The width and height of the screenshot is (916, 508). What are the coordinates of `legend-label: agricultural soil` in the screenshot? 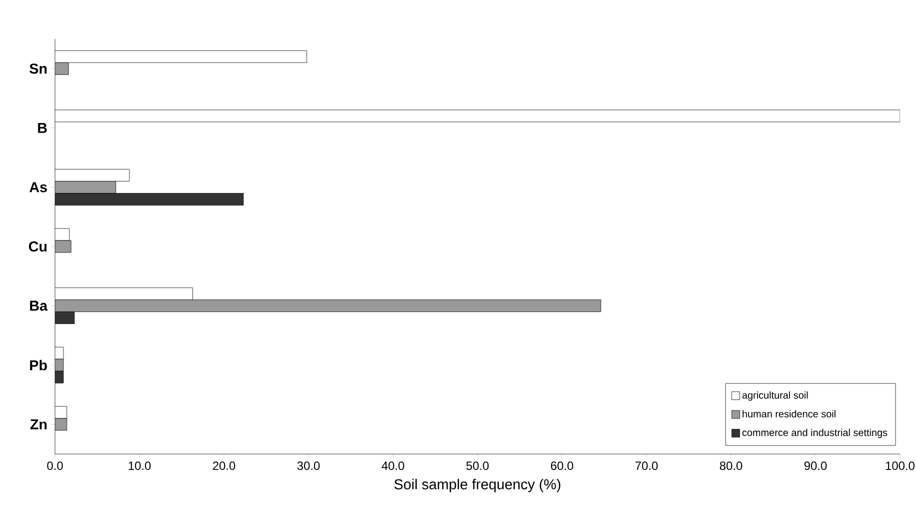 It's located at (775, 396).